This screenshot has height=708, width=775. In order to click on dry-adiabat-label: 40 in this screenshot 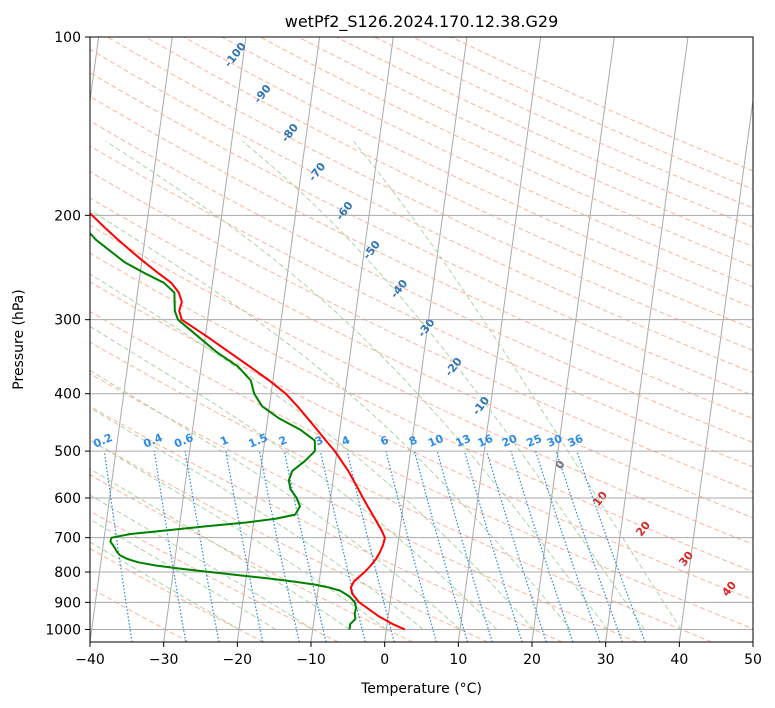, I will do `click(729, 589)`.